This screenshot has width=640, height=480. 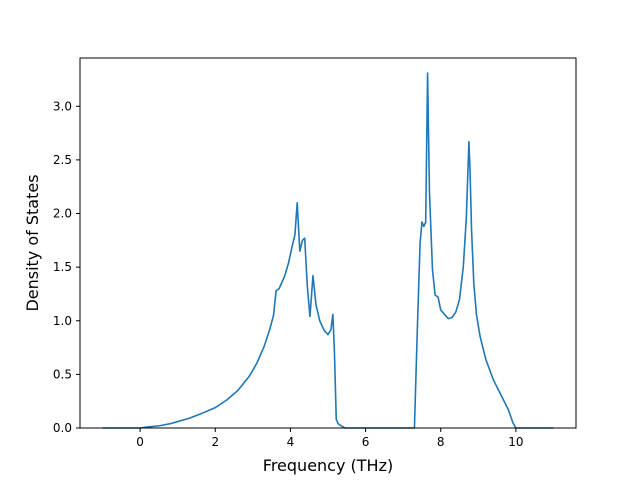 What do you see at coordinates (366, 442) in the screenshot?
I see `x-tick-label: 6` at bounding box center [366, 442].